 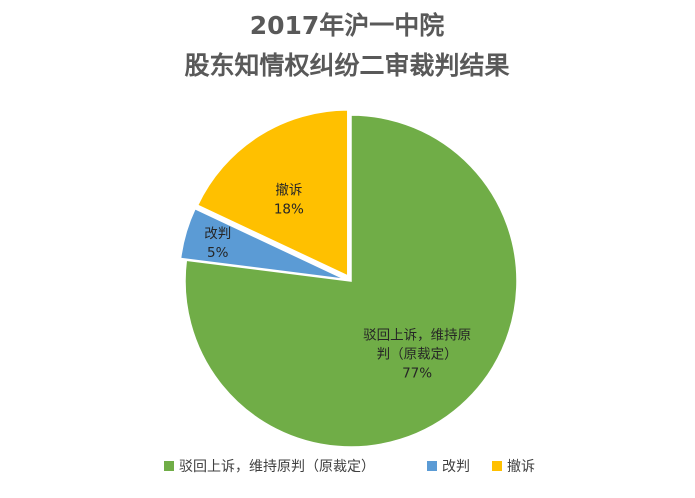 I want to click on slice-name-label-3: 撤诉, so click(x=288, y=190).